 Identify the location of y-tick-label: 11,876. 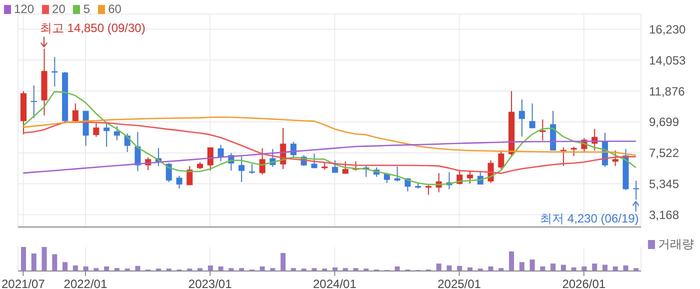
(667, 91).